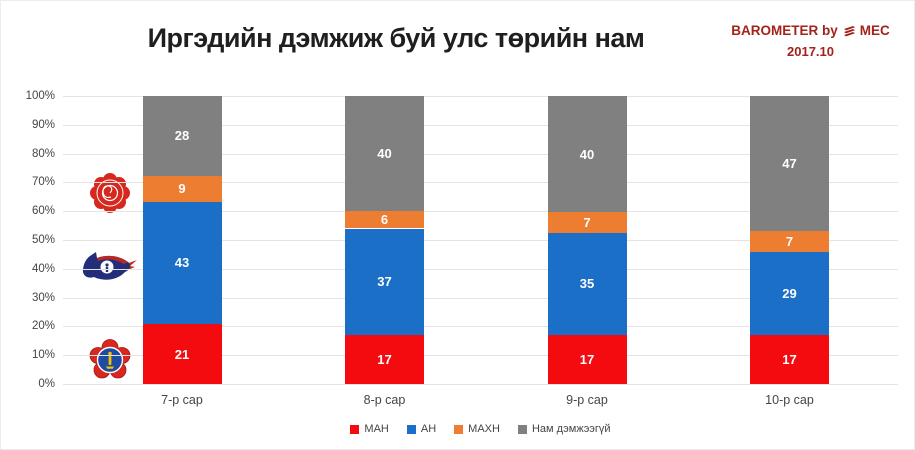  Describe the element at coordinates (43, 124) in the screenshot. I see `y-tick-label: 90%` at that location.